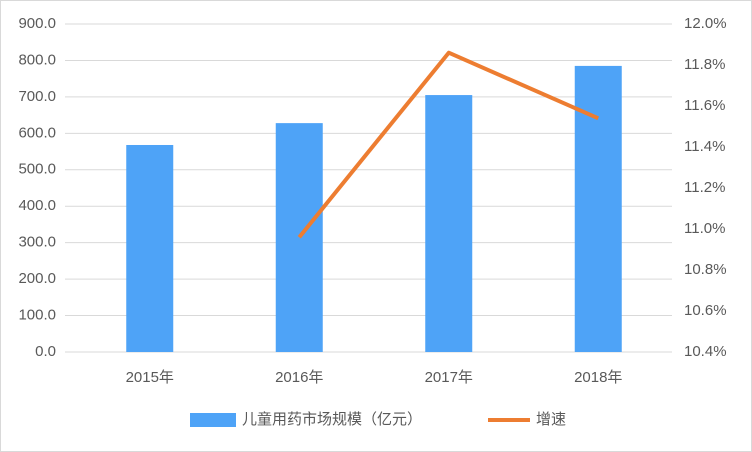 The width and height of the screenshot is (752, 452). I want to click on y-tick-label: 600.0, so click(37, 132).